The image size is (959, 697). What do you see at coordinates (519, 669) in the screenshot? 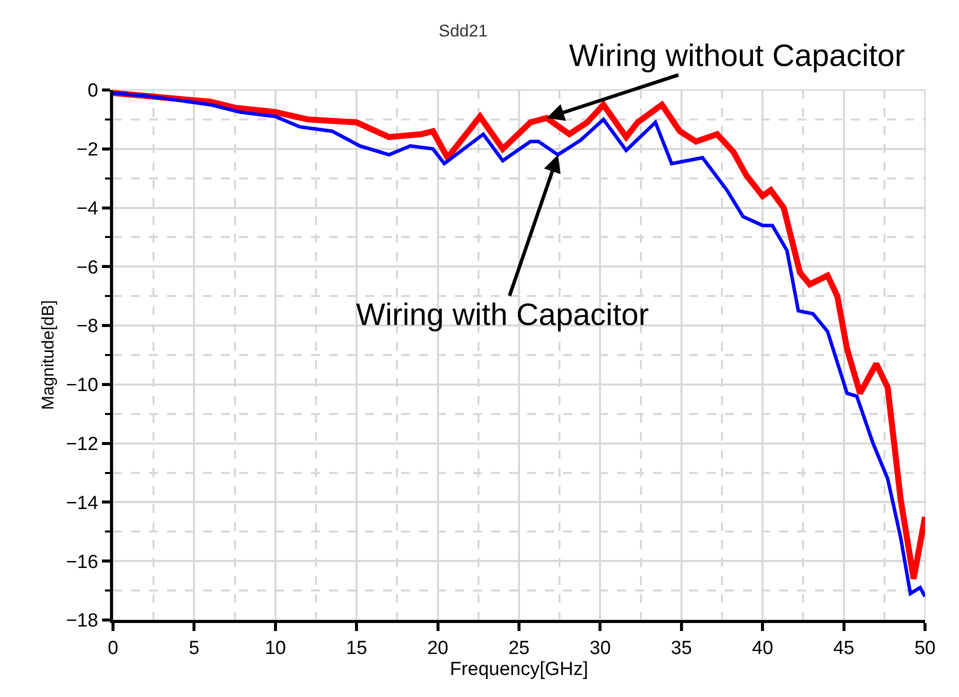
I see `x-axis-title: Frequency[GHz]` at bounding box center [519, 669].